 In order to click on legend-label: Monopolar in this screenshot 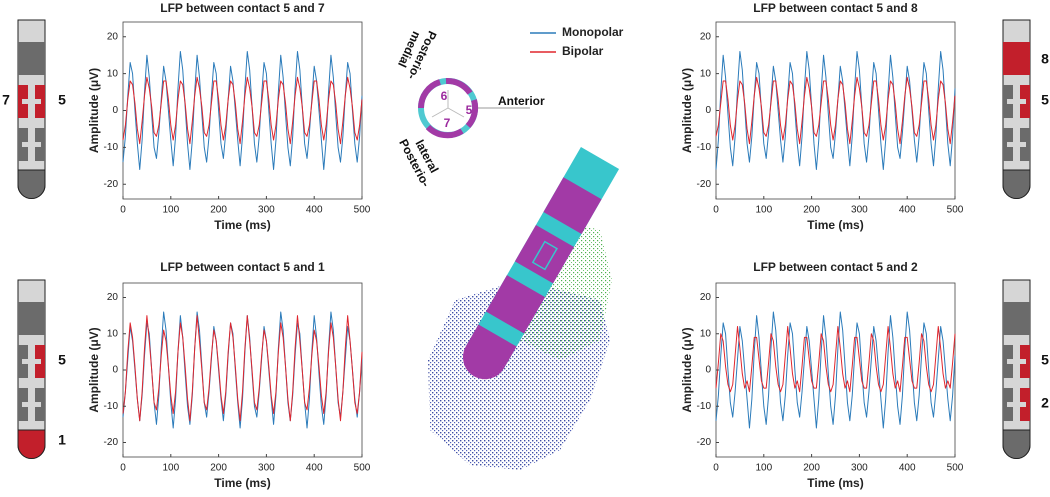, I will do `click(593, 32)`.